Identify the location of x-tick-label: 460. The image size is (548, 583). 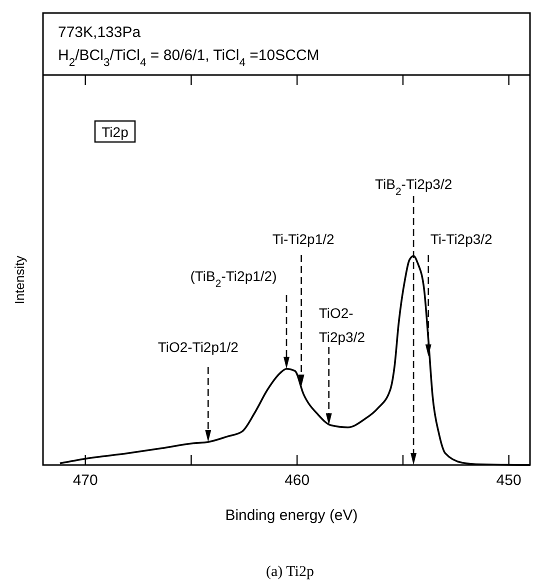
(297, 480).